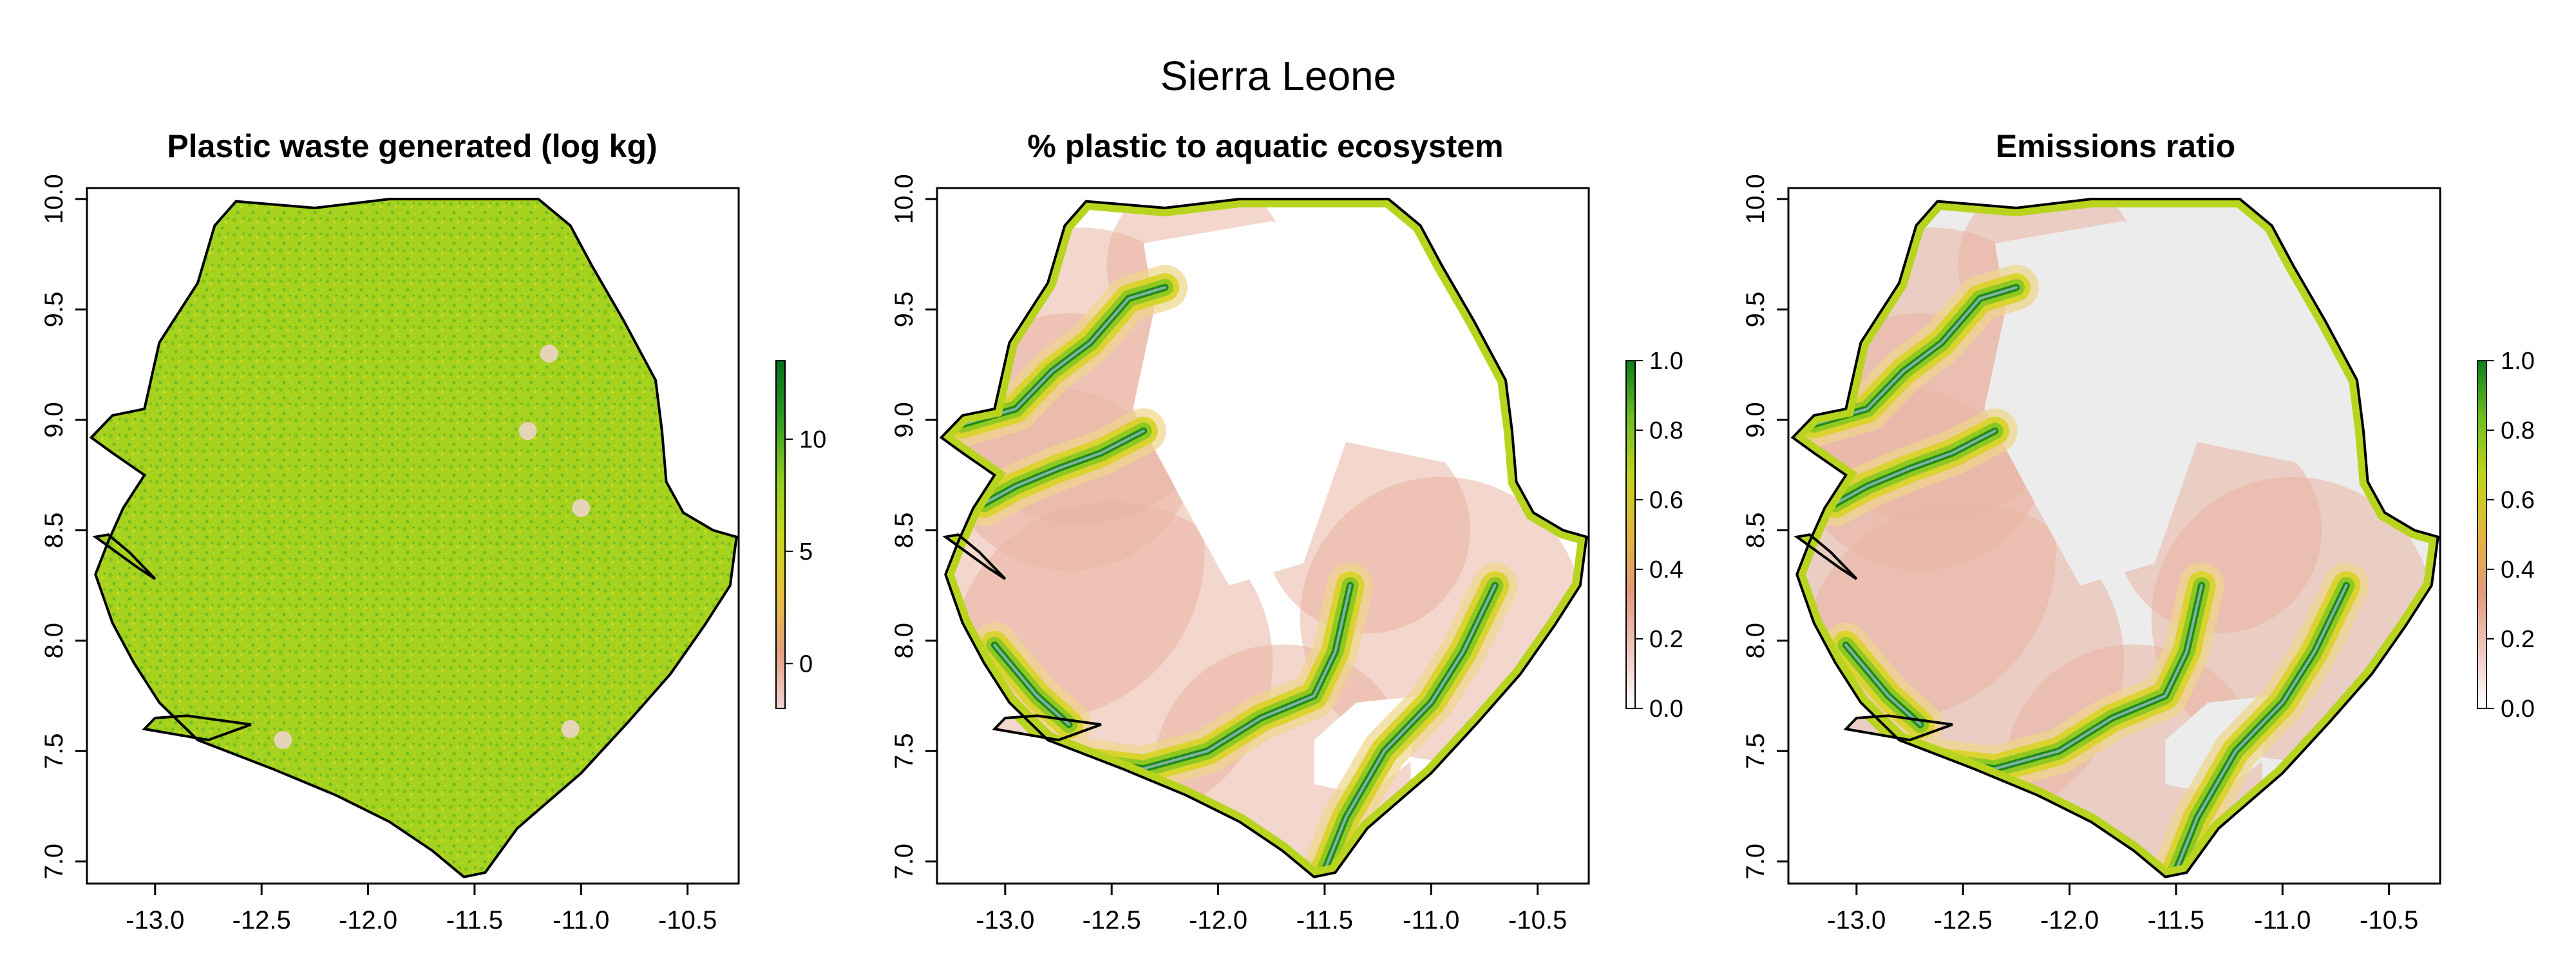 This screenshot has width=2576, height=966. Describe the element at coordinates (54, 531) in the screenshot. I see `y-tick-label: 8.5` at that location.